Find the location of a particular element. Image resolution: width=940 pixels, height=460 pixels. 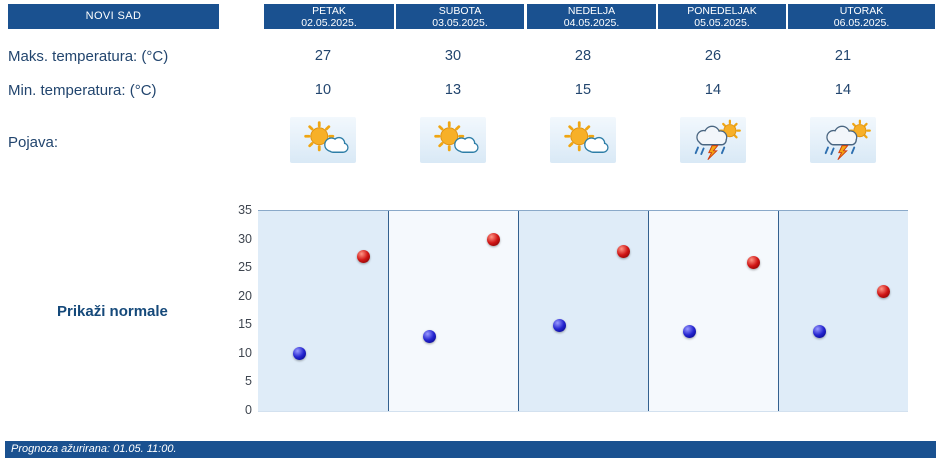

update-bar: Prognoza ažurirana: 01.05. 11:00. is located at coordinates (470, 449).